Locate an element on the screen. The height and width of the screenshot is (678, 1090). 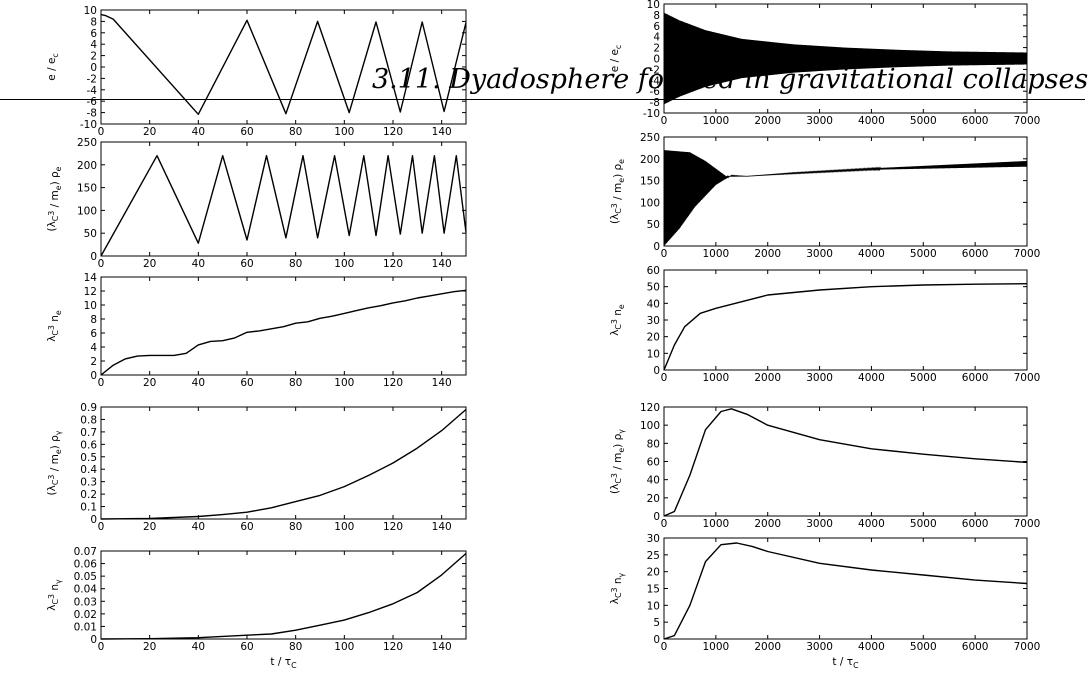
y-tick-label: 0.9 is located at coordinates (88, 408).